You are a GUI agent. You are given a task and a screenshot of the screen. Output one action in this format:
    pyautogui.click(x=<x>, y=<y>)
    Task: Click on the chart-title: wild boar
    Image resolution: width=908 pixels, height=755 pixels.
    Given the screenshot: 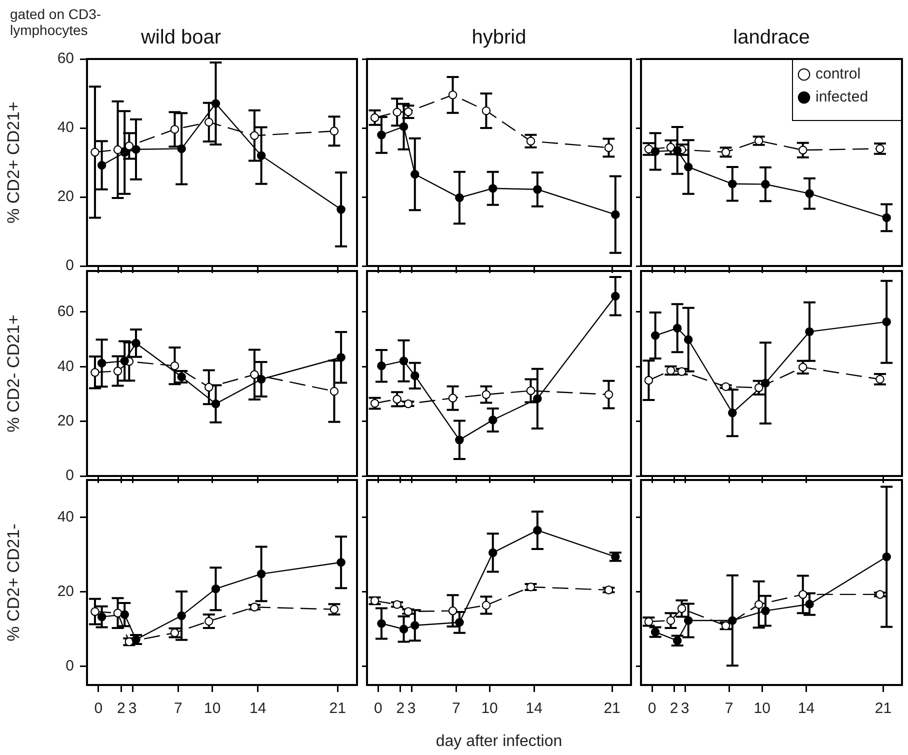 What is the action you would take?
    pyautogui.click(x=181, y=37)
    